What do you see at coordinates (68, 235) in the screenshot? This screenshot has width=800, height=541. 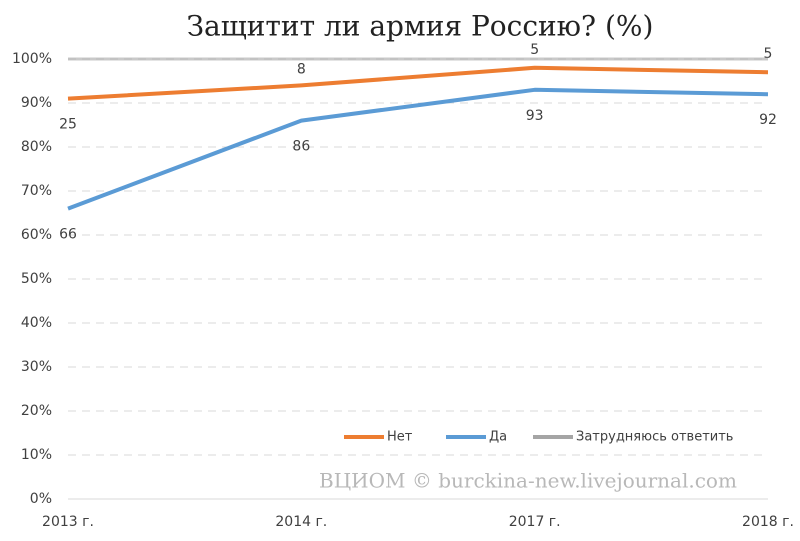 I see `data-label: 66` at bounding box center [68, 235].